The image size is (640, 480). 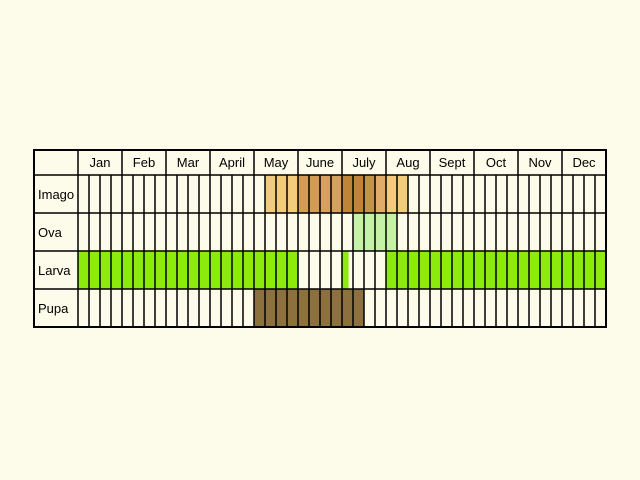 What do you see at coordinates (276, 162) in the screenshot?
I see `month-label-may: May` at bounding box center [276, 162].